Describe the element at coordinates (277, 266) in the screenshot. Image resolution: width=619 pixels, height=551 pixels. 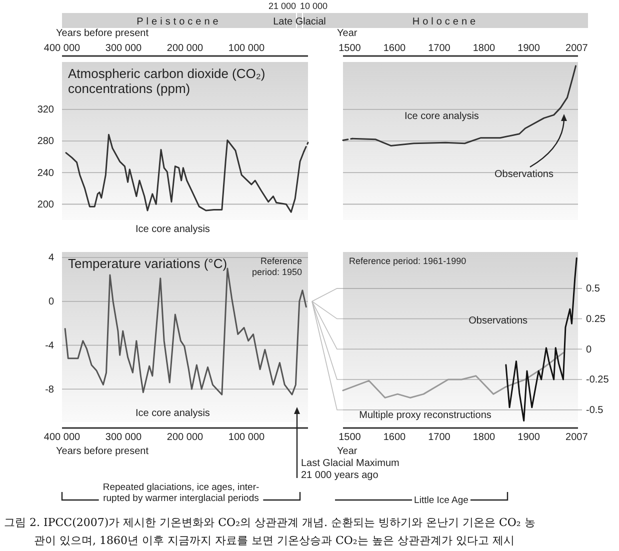
I see `annotation: Reference period: 1950` at that location.